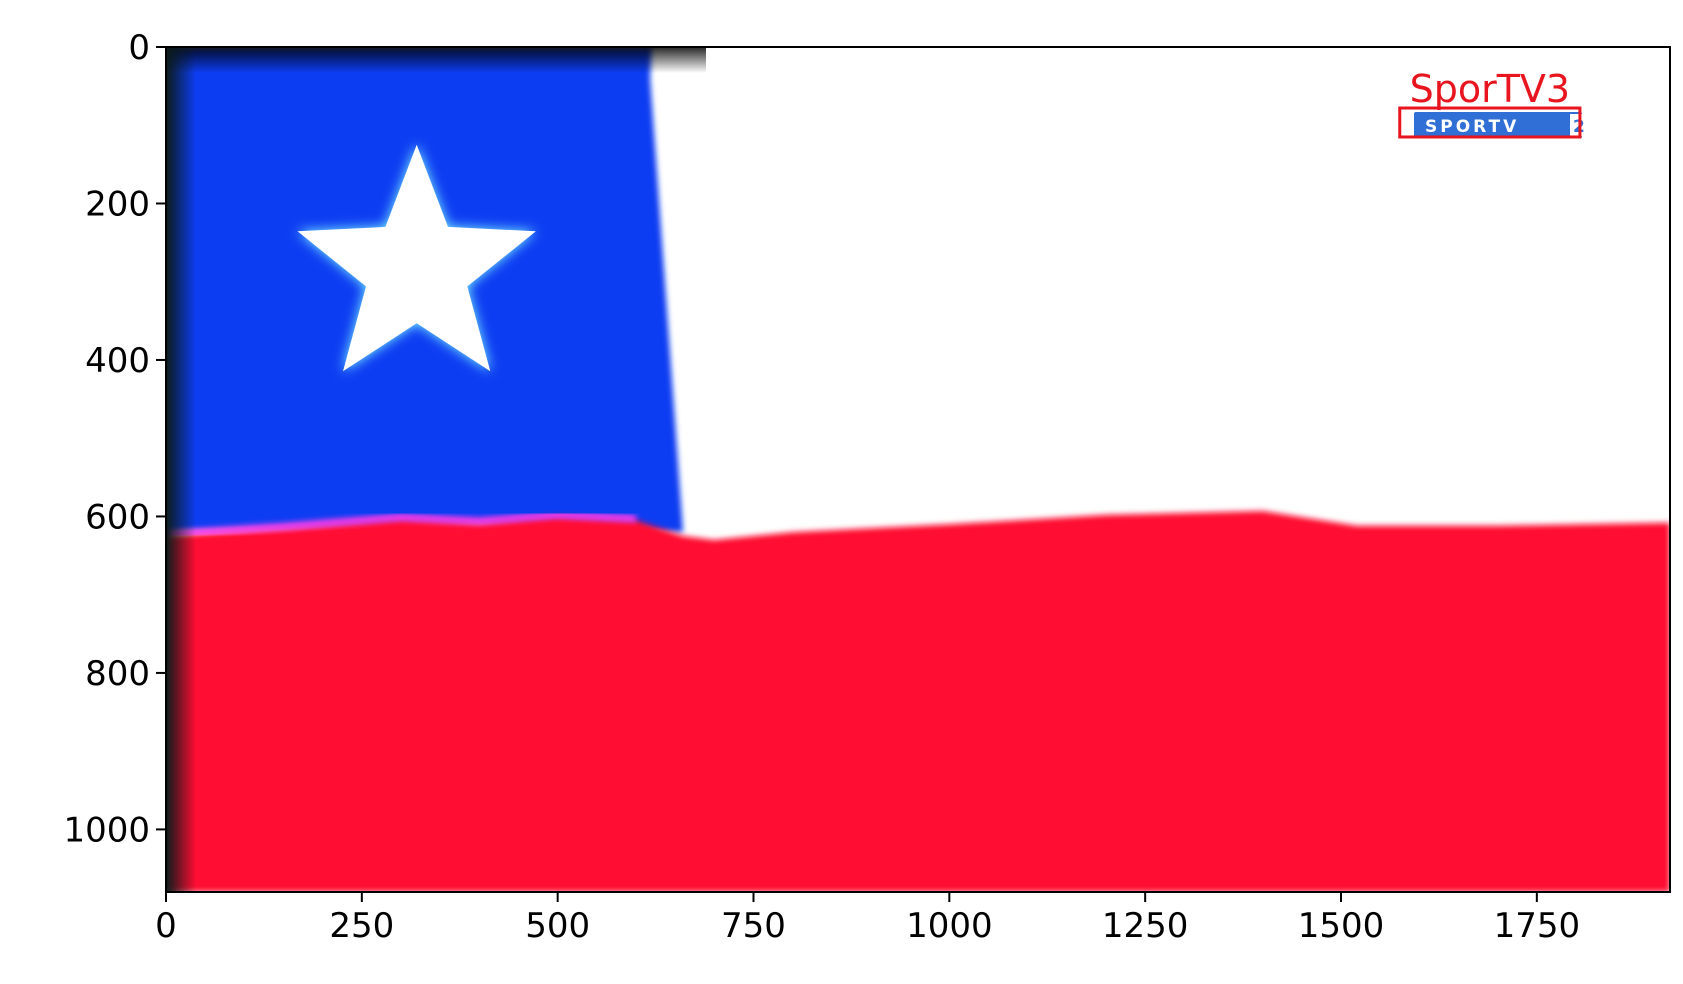 The width and height of the screenshot is (1683, 984). What do you see at coordinates (1472, 127) in the screenshot?
I see `sportv-logo-text: SPORTV` at bounding box center [1472, 127].